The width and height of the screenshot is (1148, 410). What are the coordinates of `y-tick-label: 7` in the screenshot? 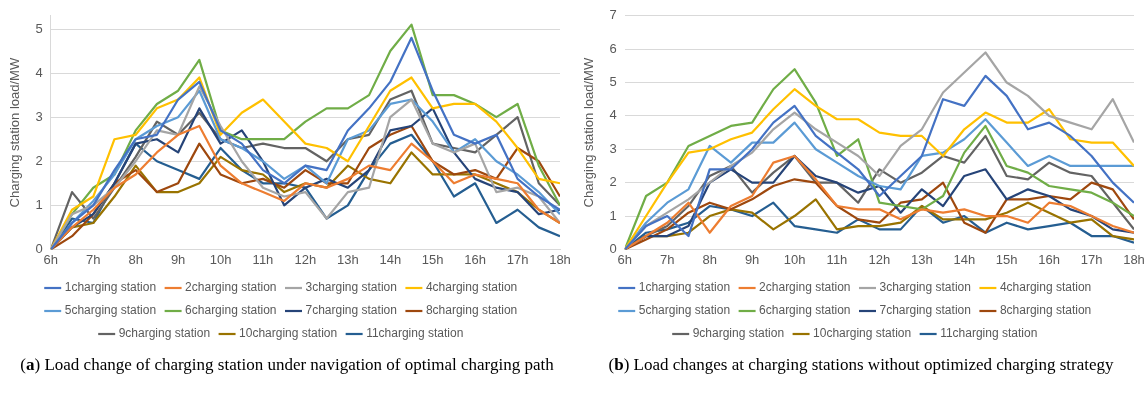 It's located at (613, 15).